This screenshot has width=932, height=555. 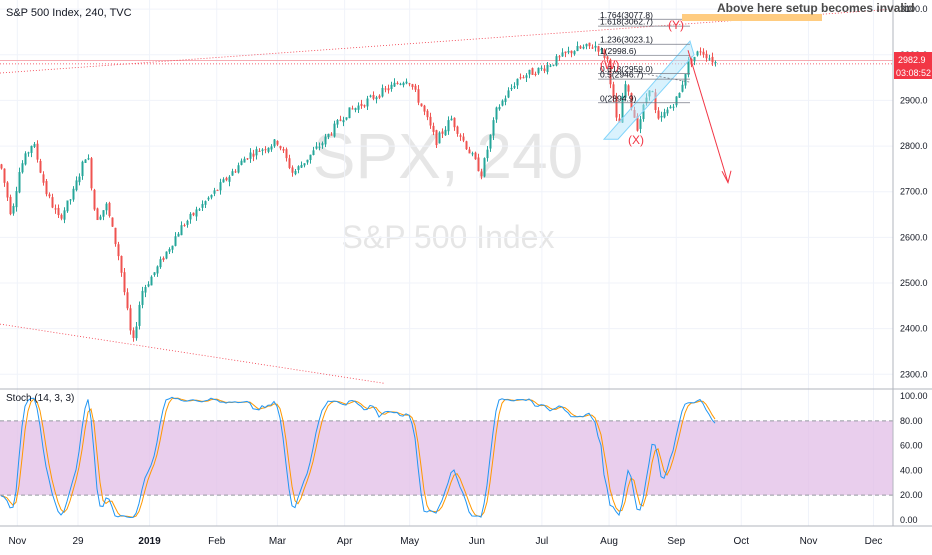 What do you see at coordinates (40, 398) in the screenshot?
I see `indicator-label: Stoch (14, 3, 3)` at bounding box center [40, 398].